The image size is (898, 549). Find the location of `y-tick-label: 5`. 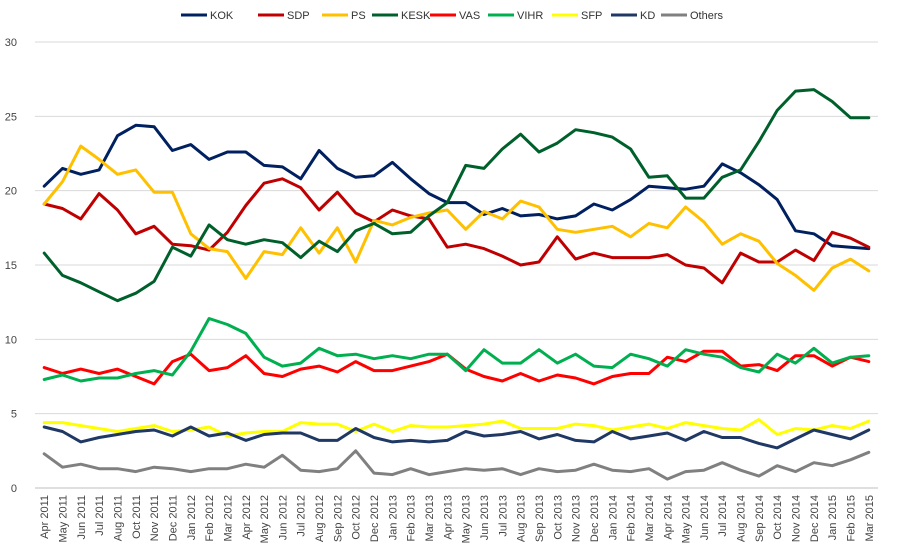

y-tick-label: 5 is located at coordinates (14, 415).